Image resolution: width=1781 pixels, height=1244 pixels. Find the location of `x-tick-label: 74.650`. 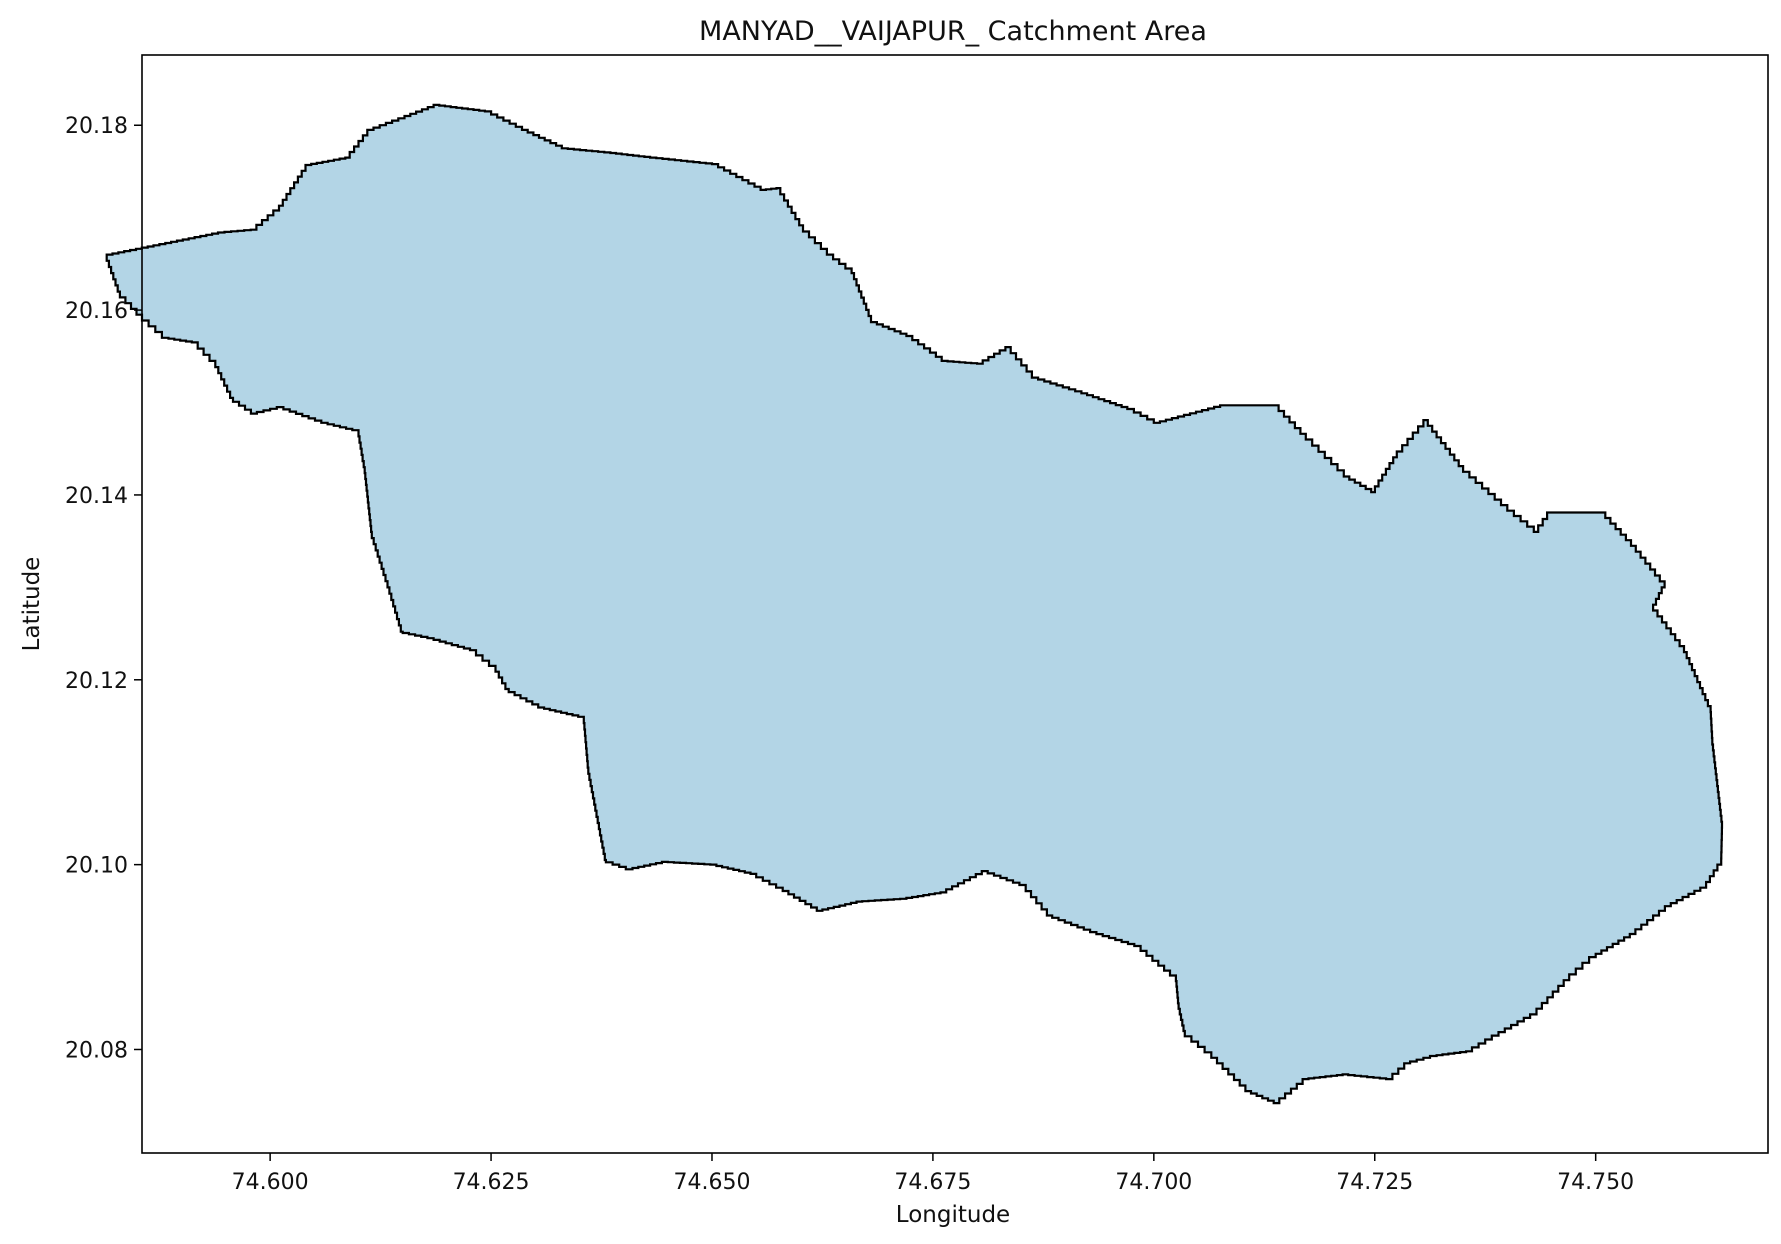

x-tick-label: 74.650 is located at coordinates (711, 1182).